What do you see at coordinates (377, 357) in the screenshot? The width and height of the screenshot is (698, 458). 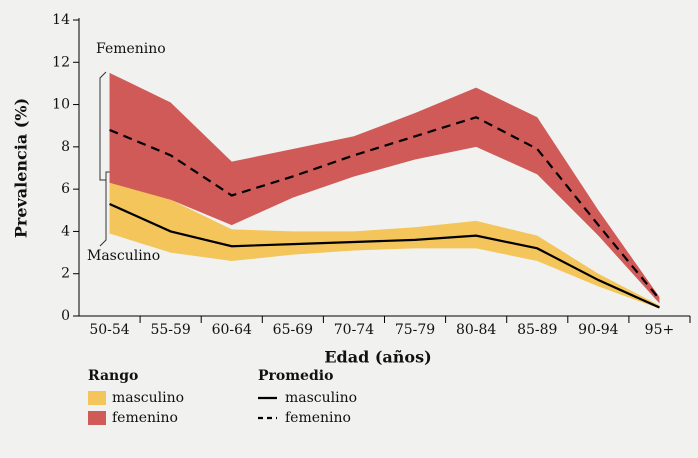 I see `x-axis-label: Edad (años)` at bounding box center [377, 357].